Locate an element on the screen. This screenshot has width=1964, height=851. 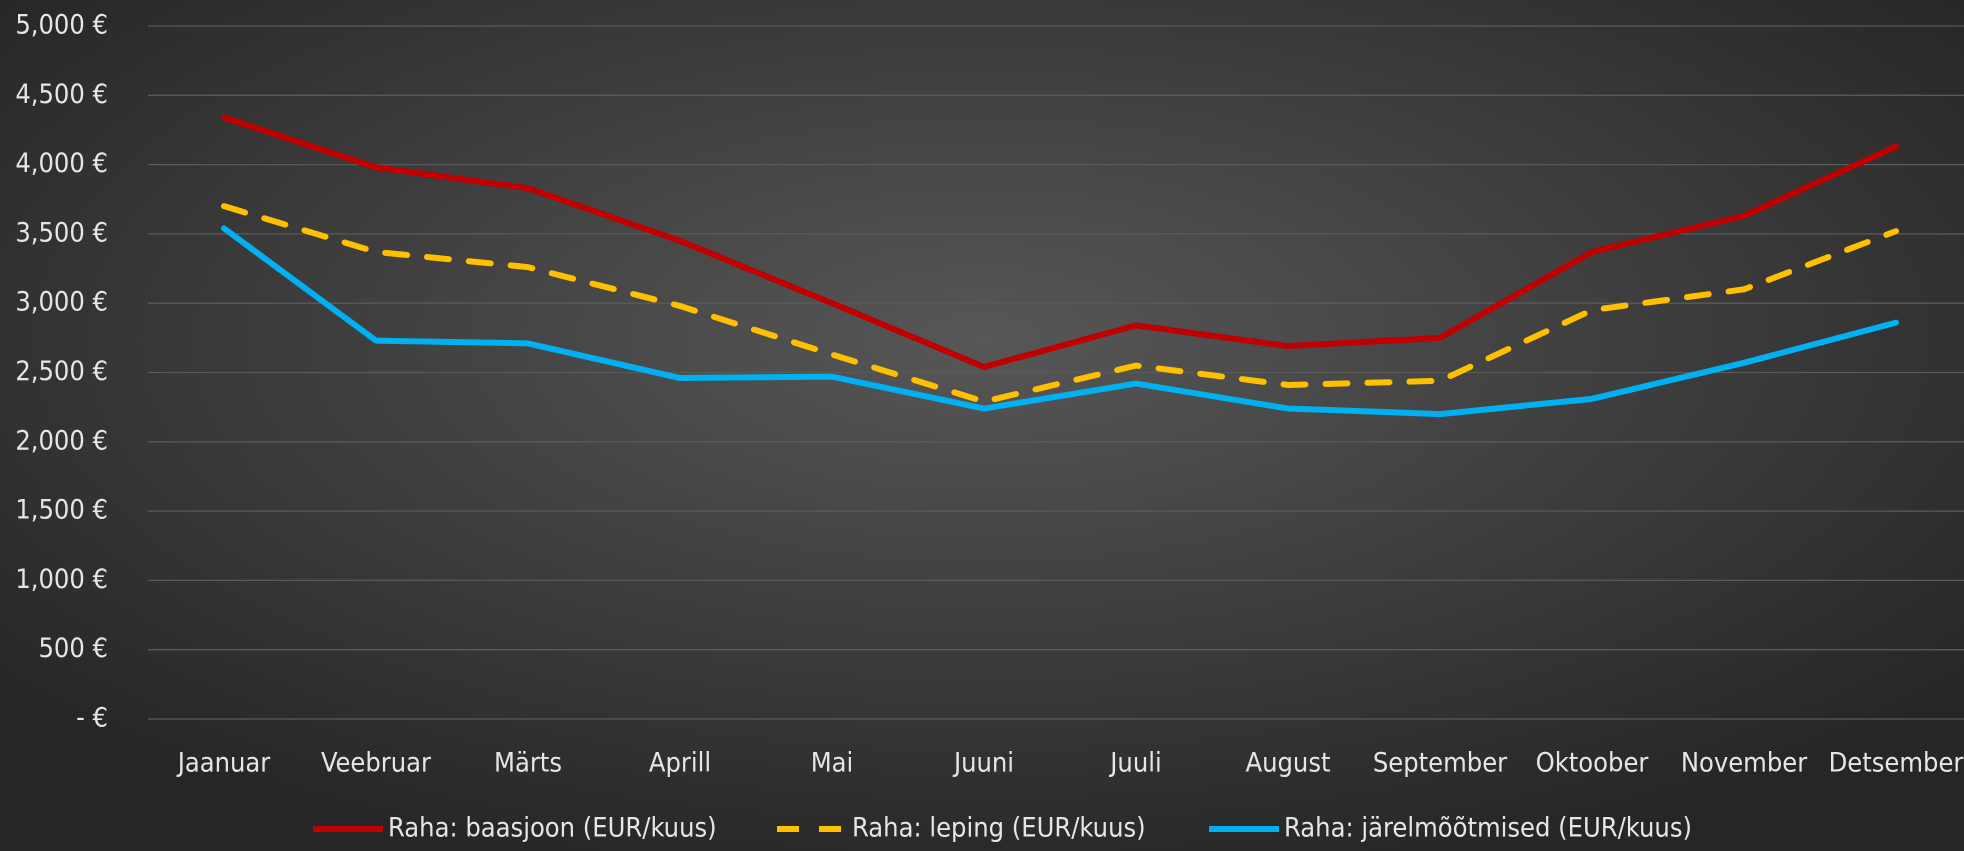
x-tick-label: November is located at coordinates (1744, 763).